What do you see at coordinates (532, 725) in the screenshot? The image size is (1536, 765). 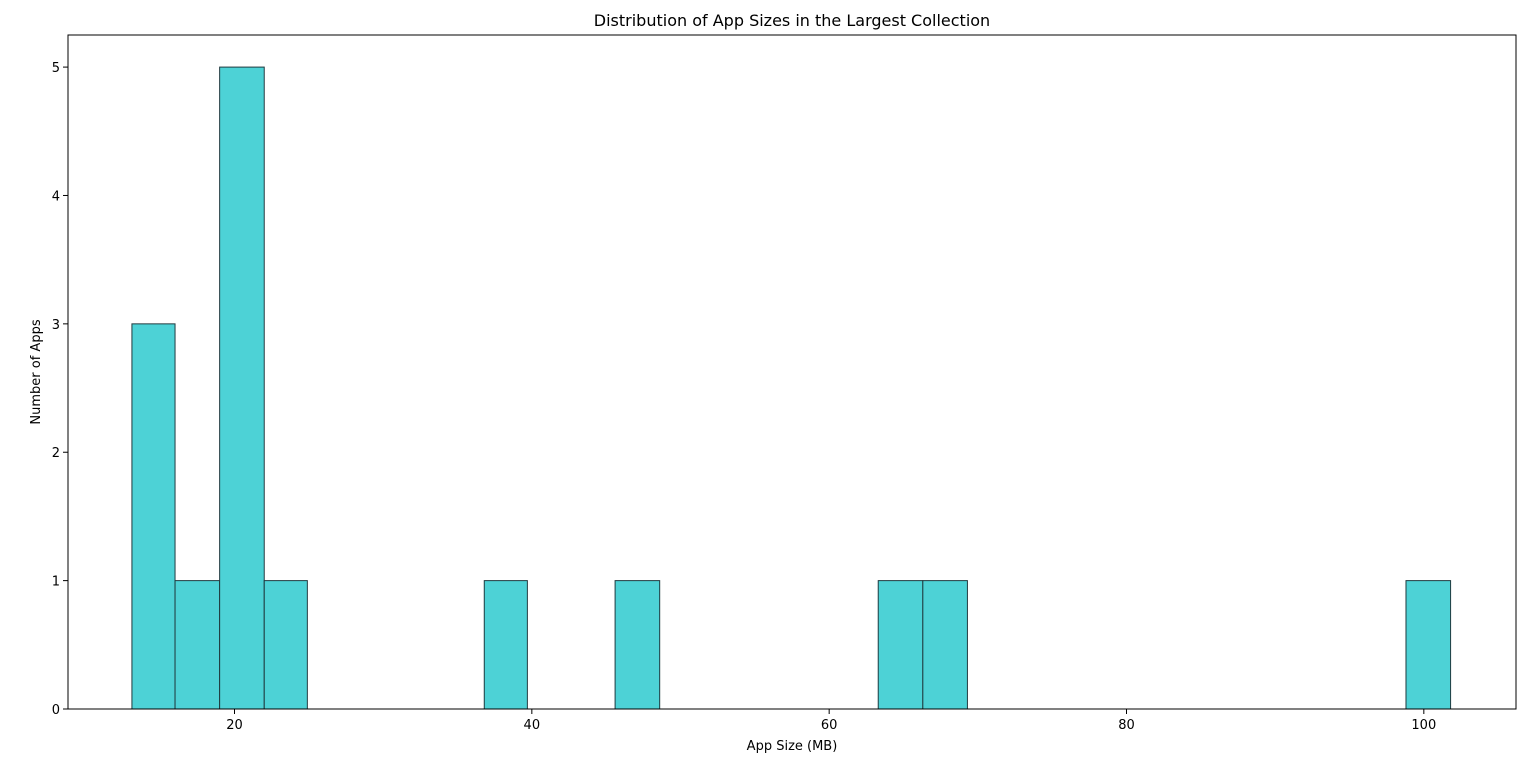 I see `x-tick-label: 40` at bounding box center [532, 725].